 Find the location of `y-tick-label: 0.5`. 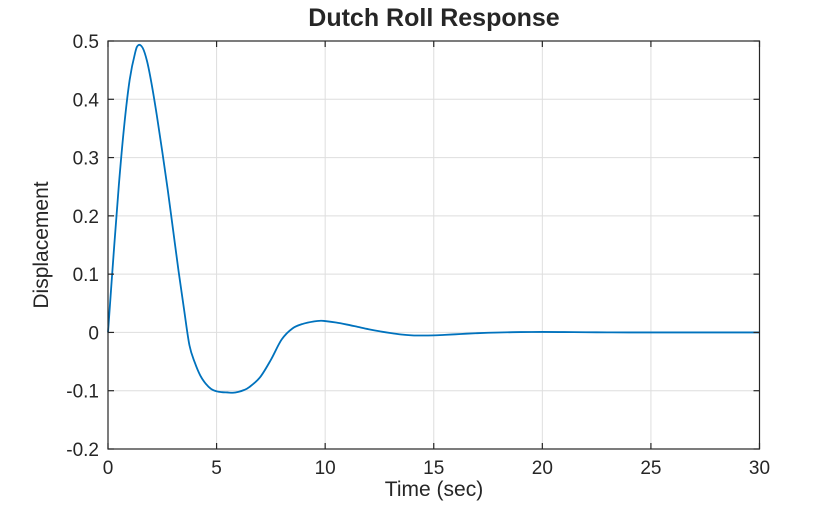

y-tick-label: 0.5 is located at coordinates (86, 42).